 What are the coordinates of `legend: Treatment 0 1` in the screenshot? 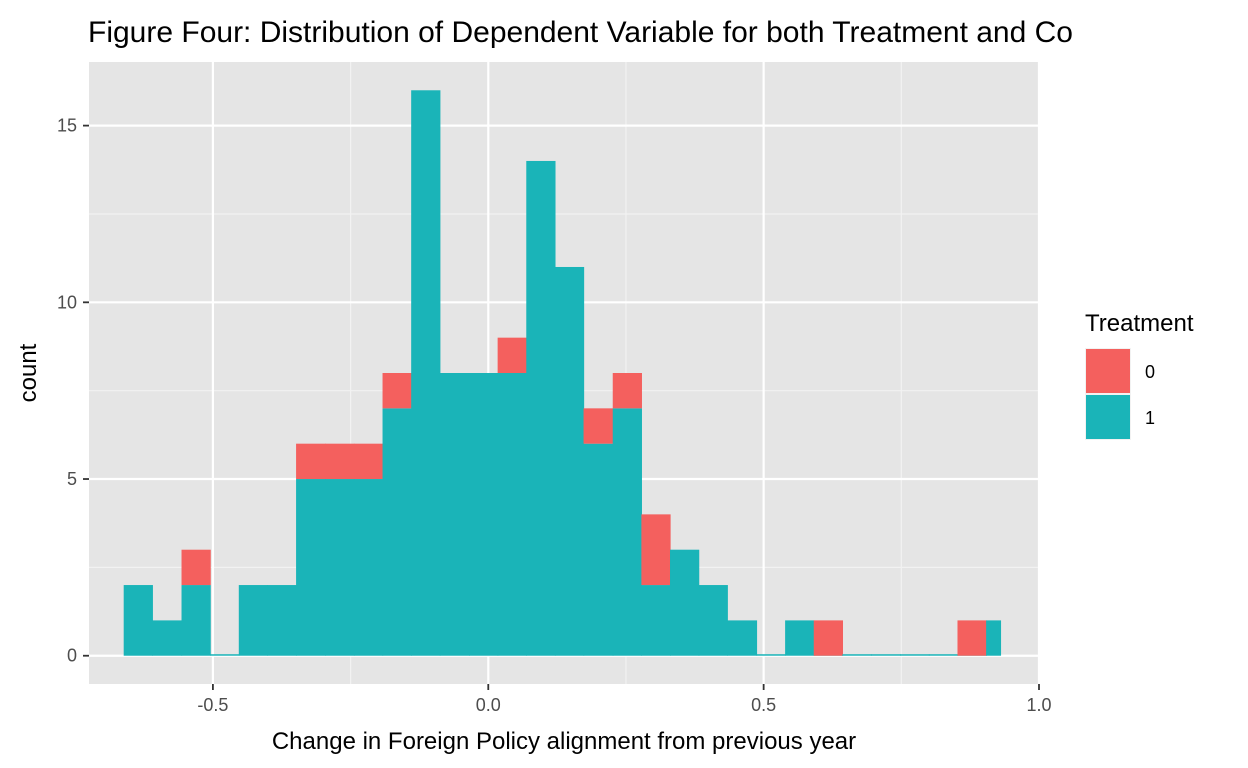 It's located at (1139, 375).